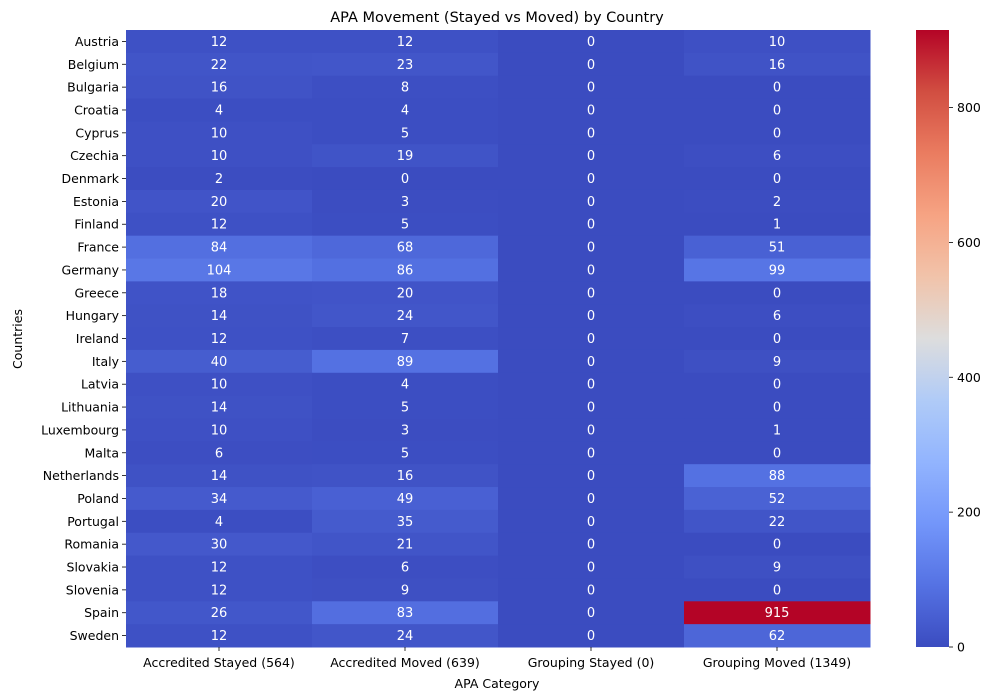  What do you see at coordinates (405, 248) in the screenshot?
I see `cell-value-label: 68` at bounding box center [405, 248].